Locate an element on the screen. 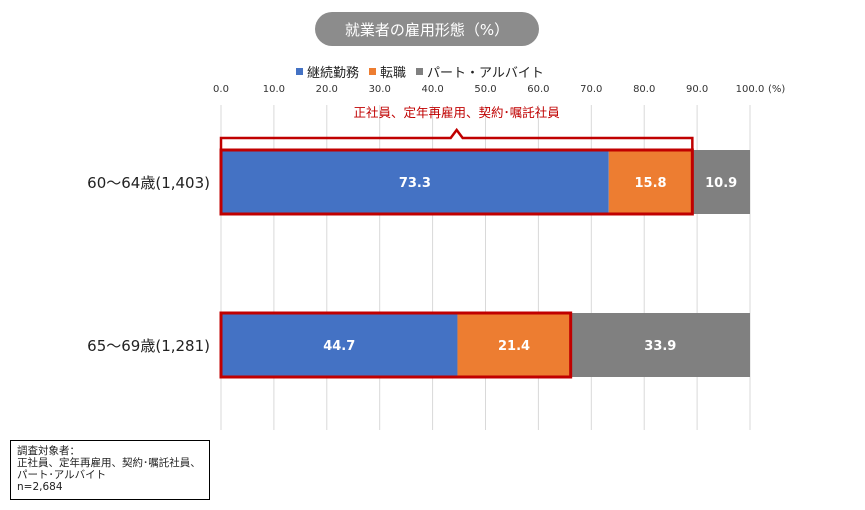 The height and width of the screenshot is (510, 865). x-tick-label: 60.0 is located at coordinates (538, 89).